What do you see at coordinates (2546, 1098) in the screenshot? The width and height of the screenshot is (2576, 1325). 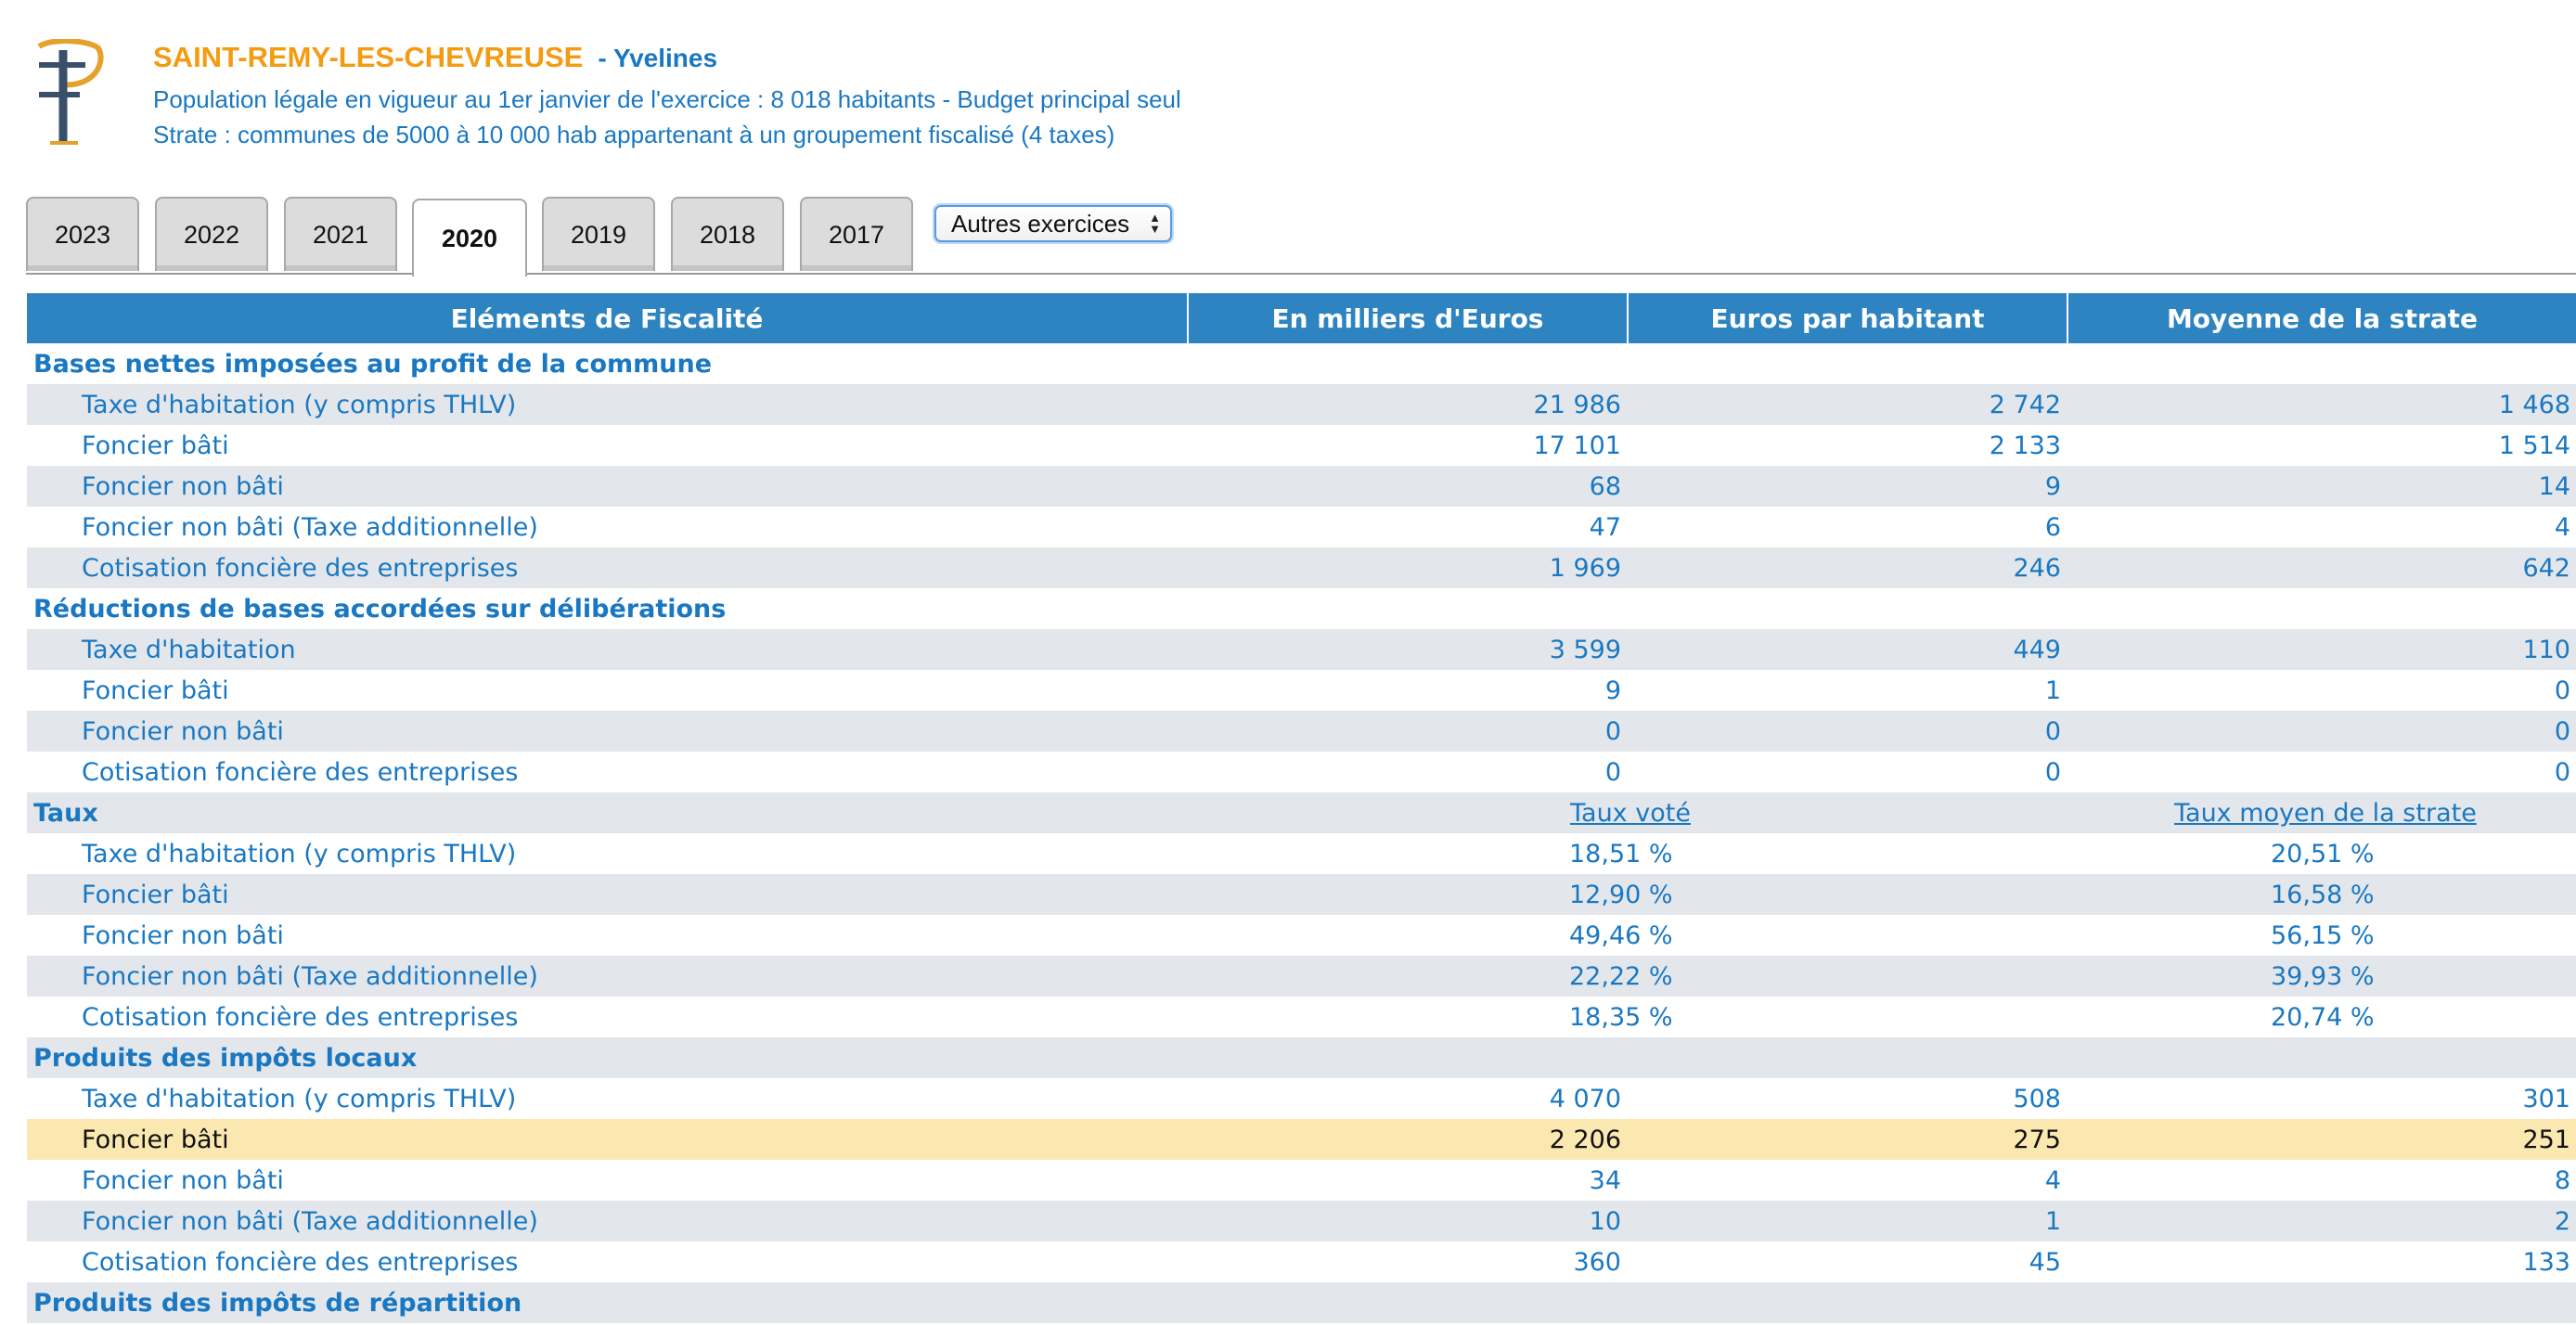 I see `value-moyenne: 301` at bounding box center [2546, 1098].